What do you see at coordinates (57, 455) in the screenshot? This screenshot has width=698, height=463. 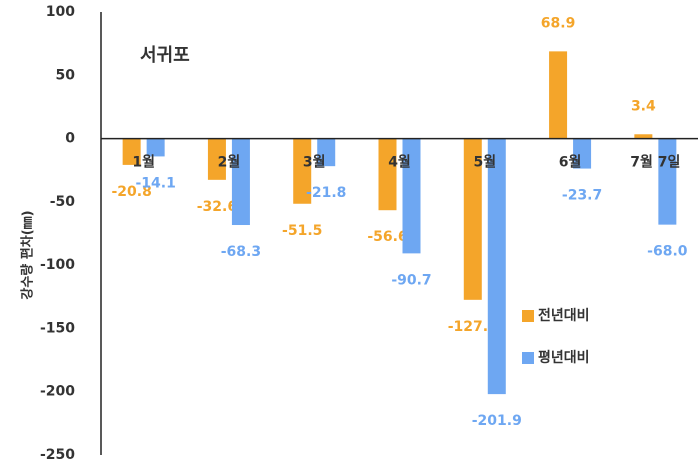 I see `y-tick-label: -250` at bounding box center [57, 455].